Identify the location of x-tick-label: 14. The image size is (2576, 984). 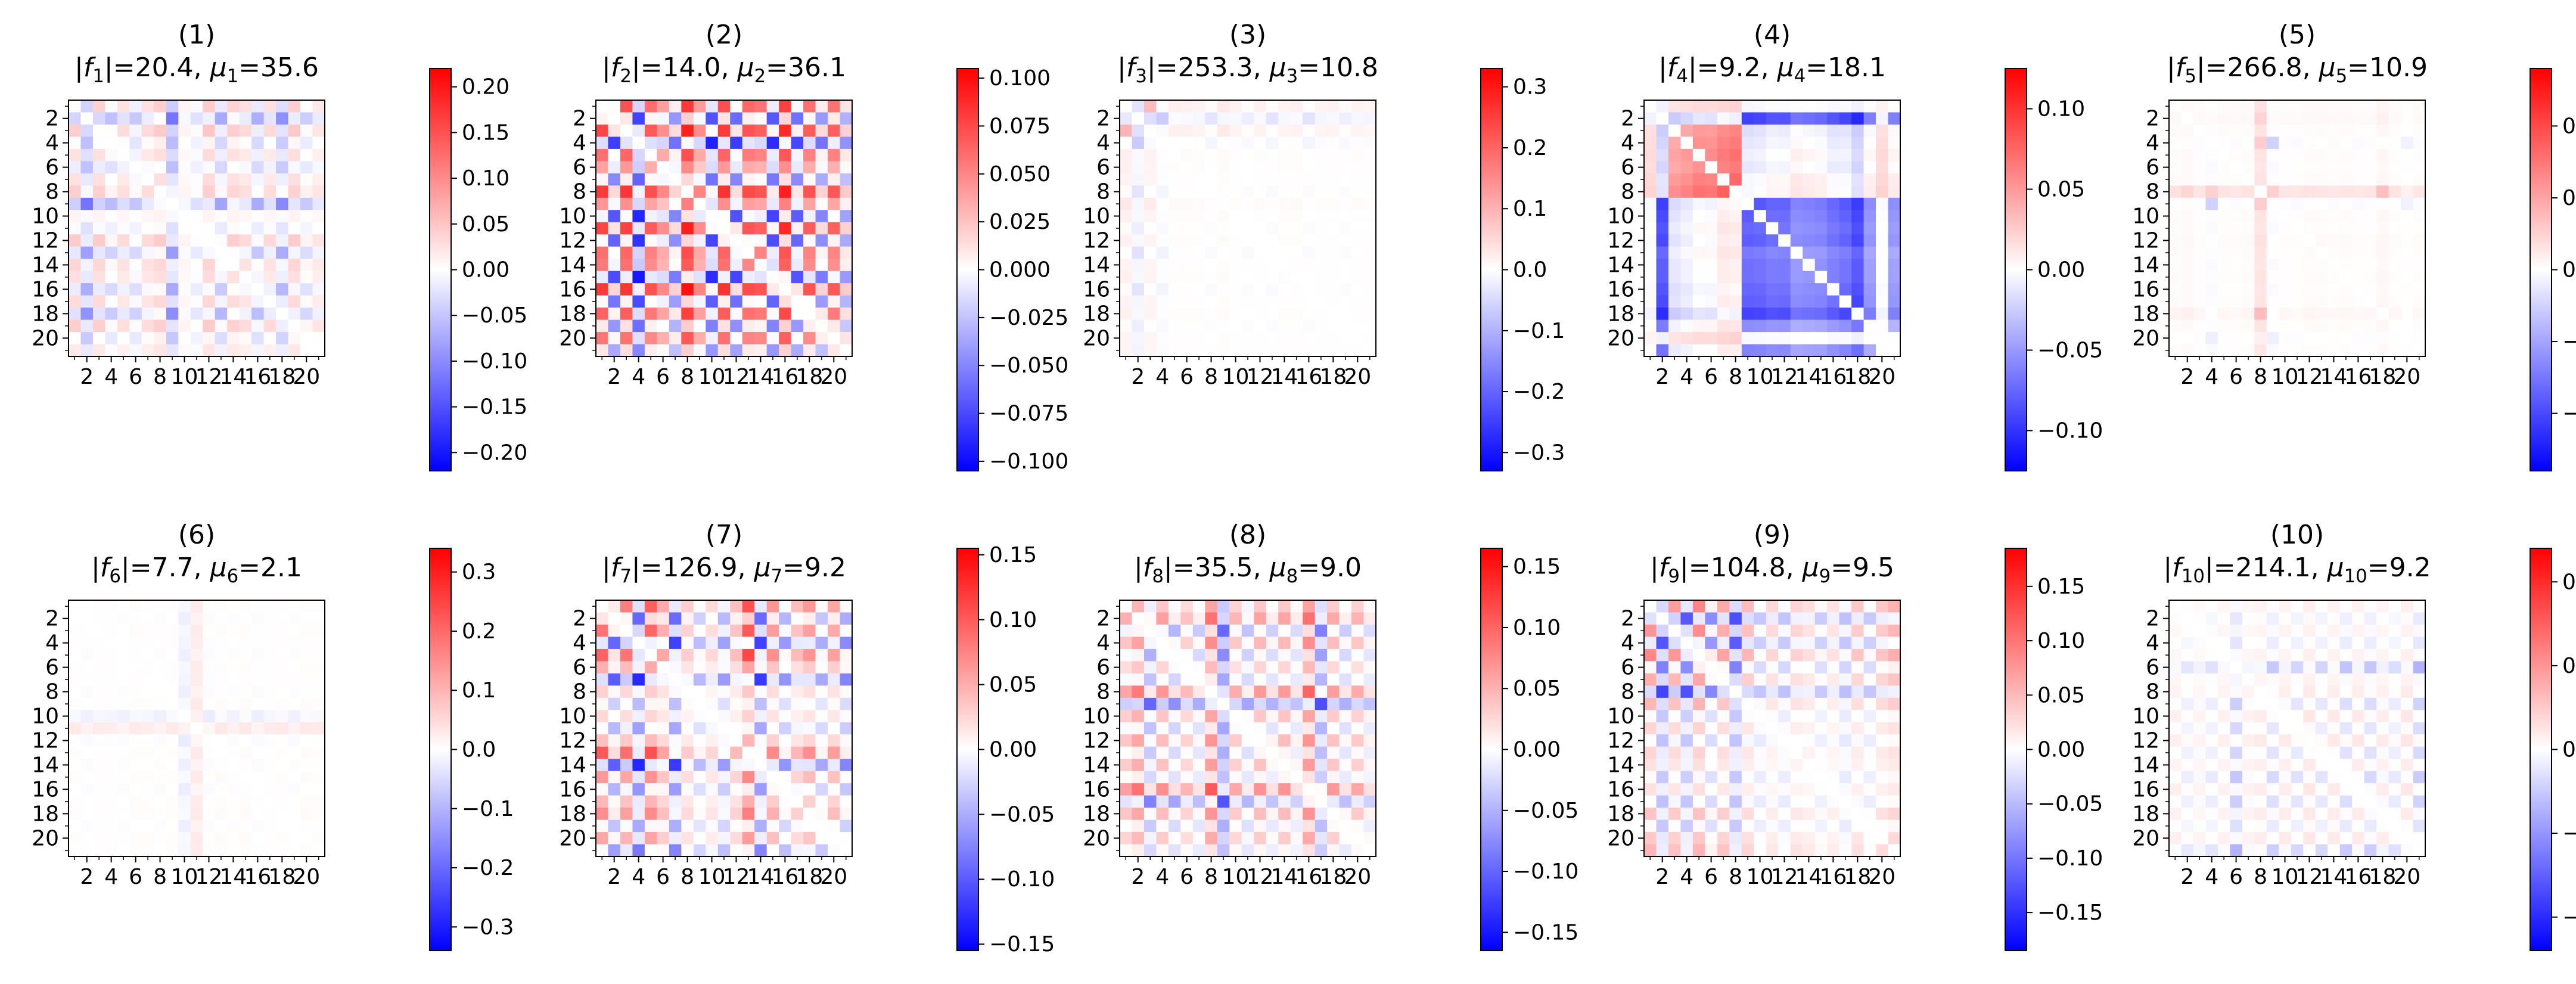
(761, 377).